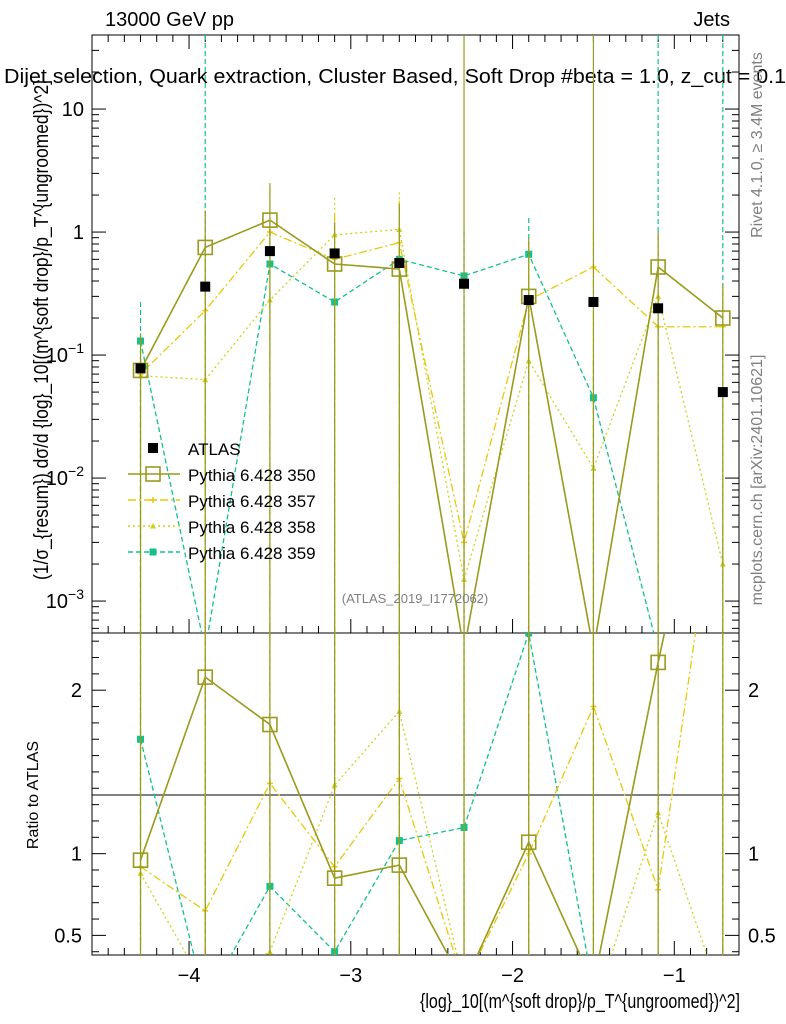 This screenshot has height=1024, width=786. What do you see at coordinates (753, 855) in the screenshot?
I see `ratio-tick-label-right: 1` at bounding box center [753, 855].